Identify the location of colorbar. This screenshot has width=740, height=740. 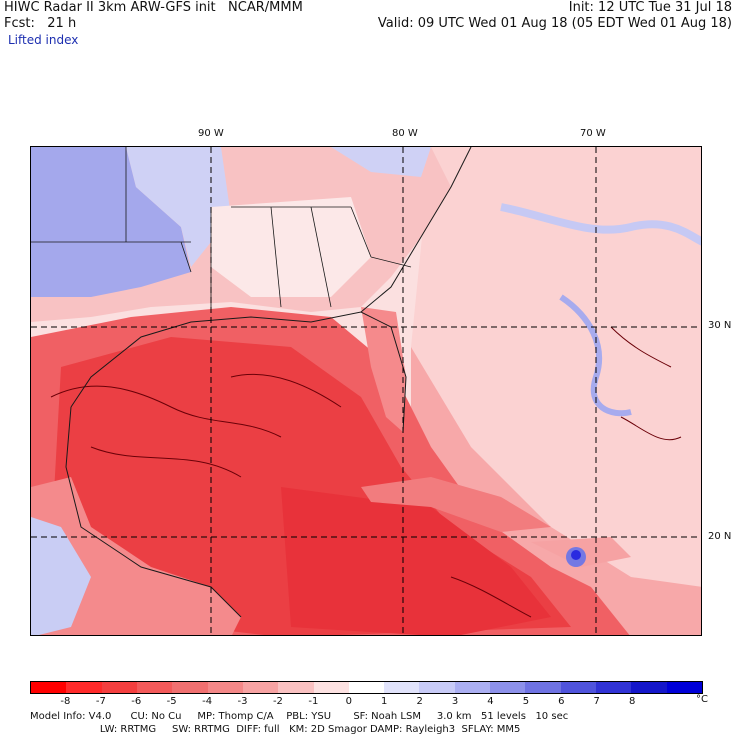
(366, 687).